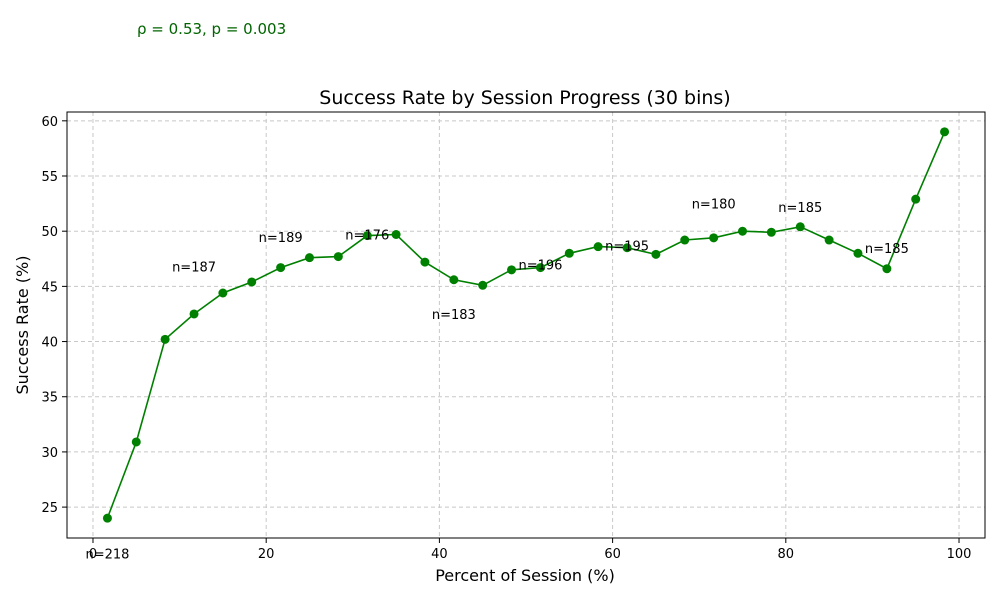 The height and width of the screenshot is (604, 1000). What do you see at coordinates (49, 398) in the screenshot?
I see `y-tick-label: 35` at bounding box center [49, 398].